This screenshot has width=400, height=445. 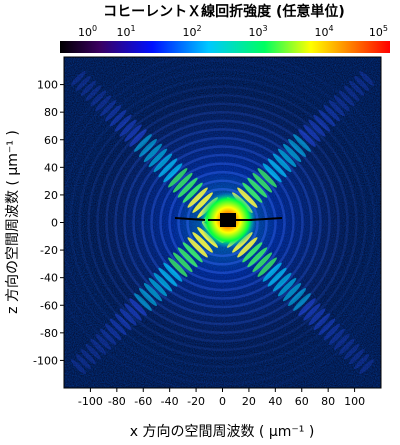 I want to click on y-tick-label: -80, so click(x=49, y=333).